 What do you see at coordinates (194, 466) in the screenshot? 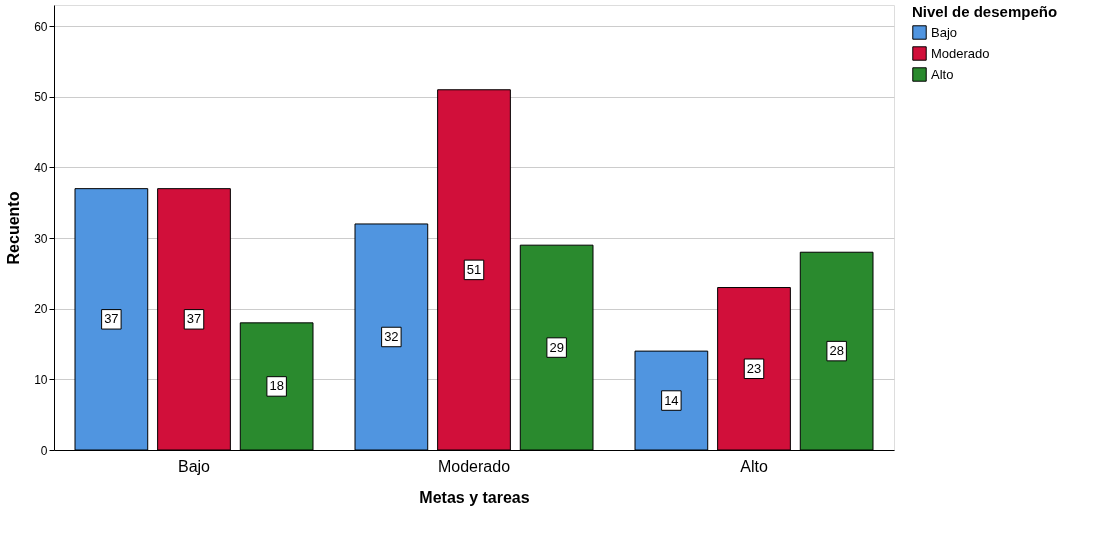
I see `x-tick-label: Bajo` at bounding box center [194, 466].